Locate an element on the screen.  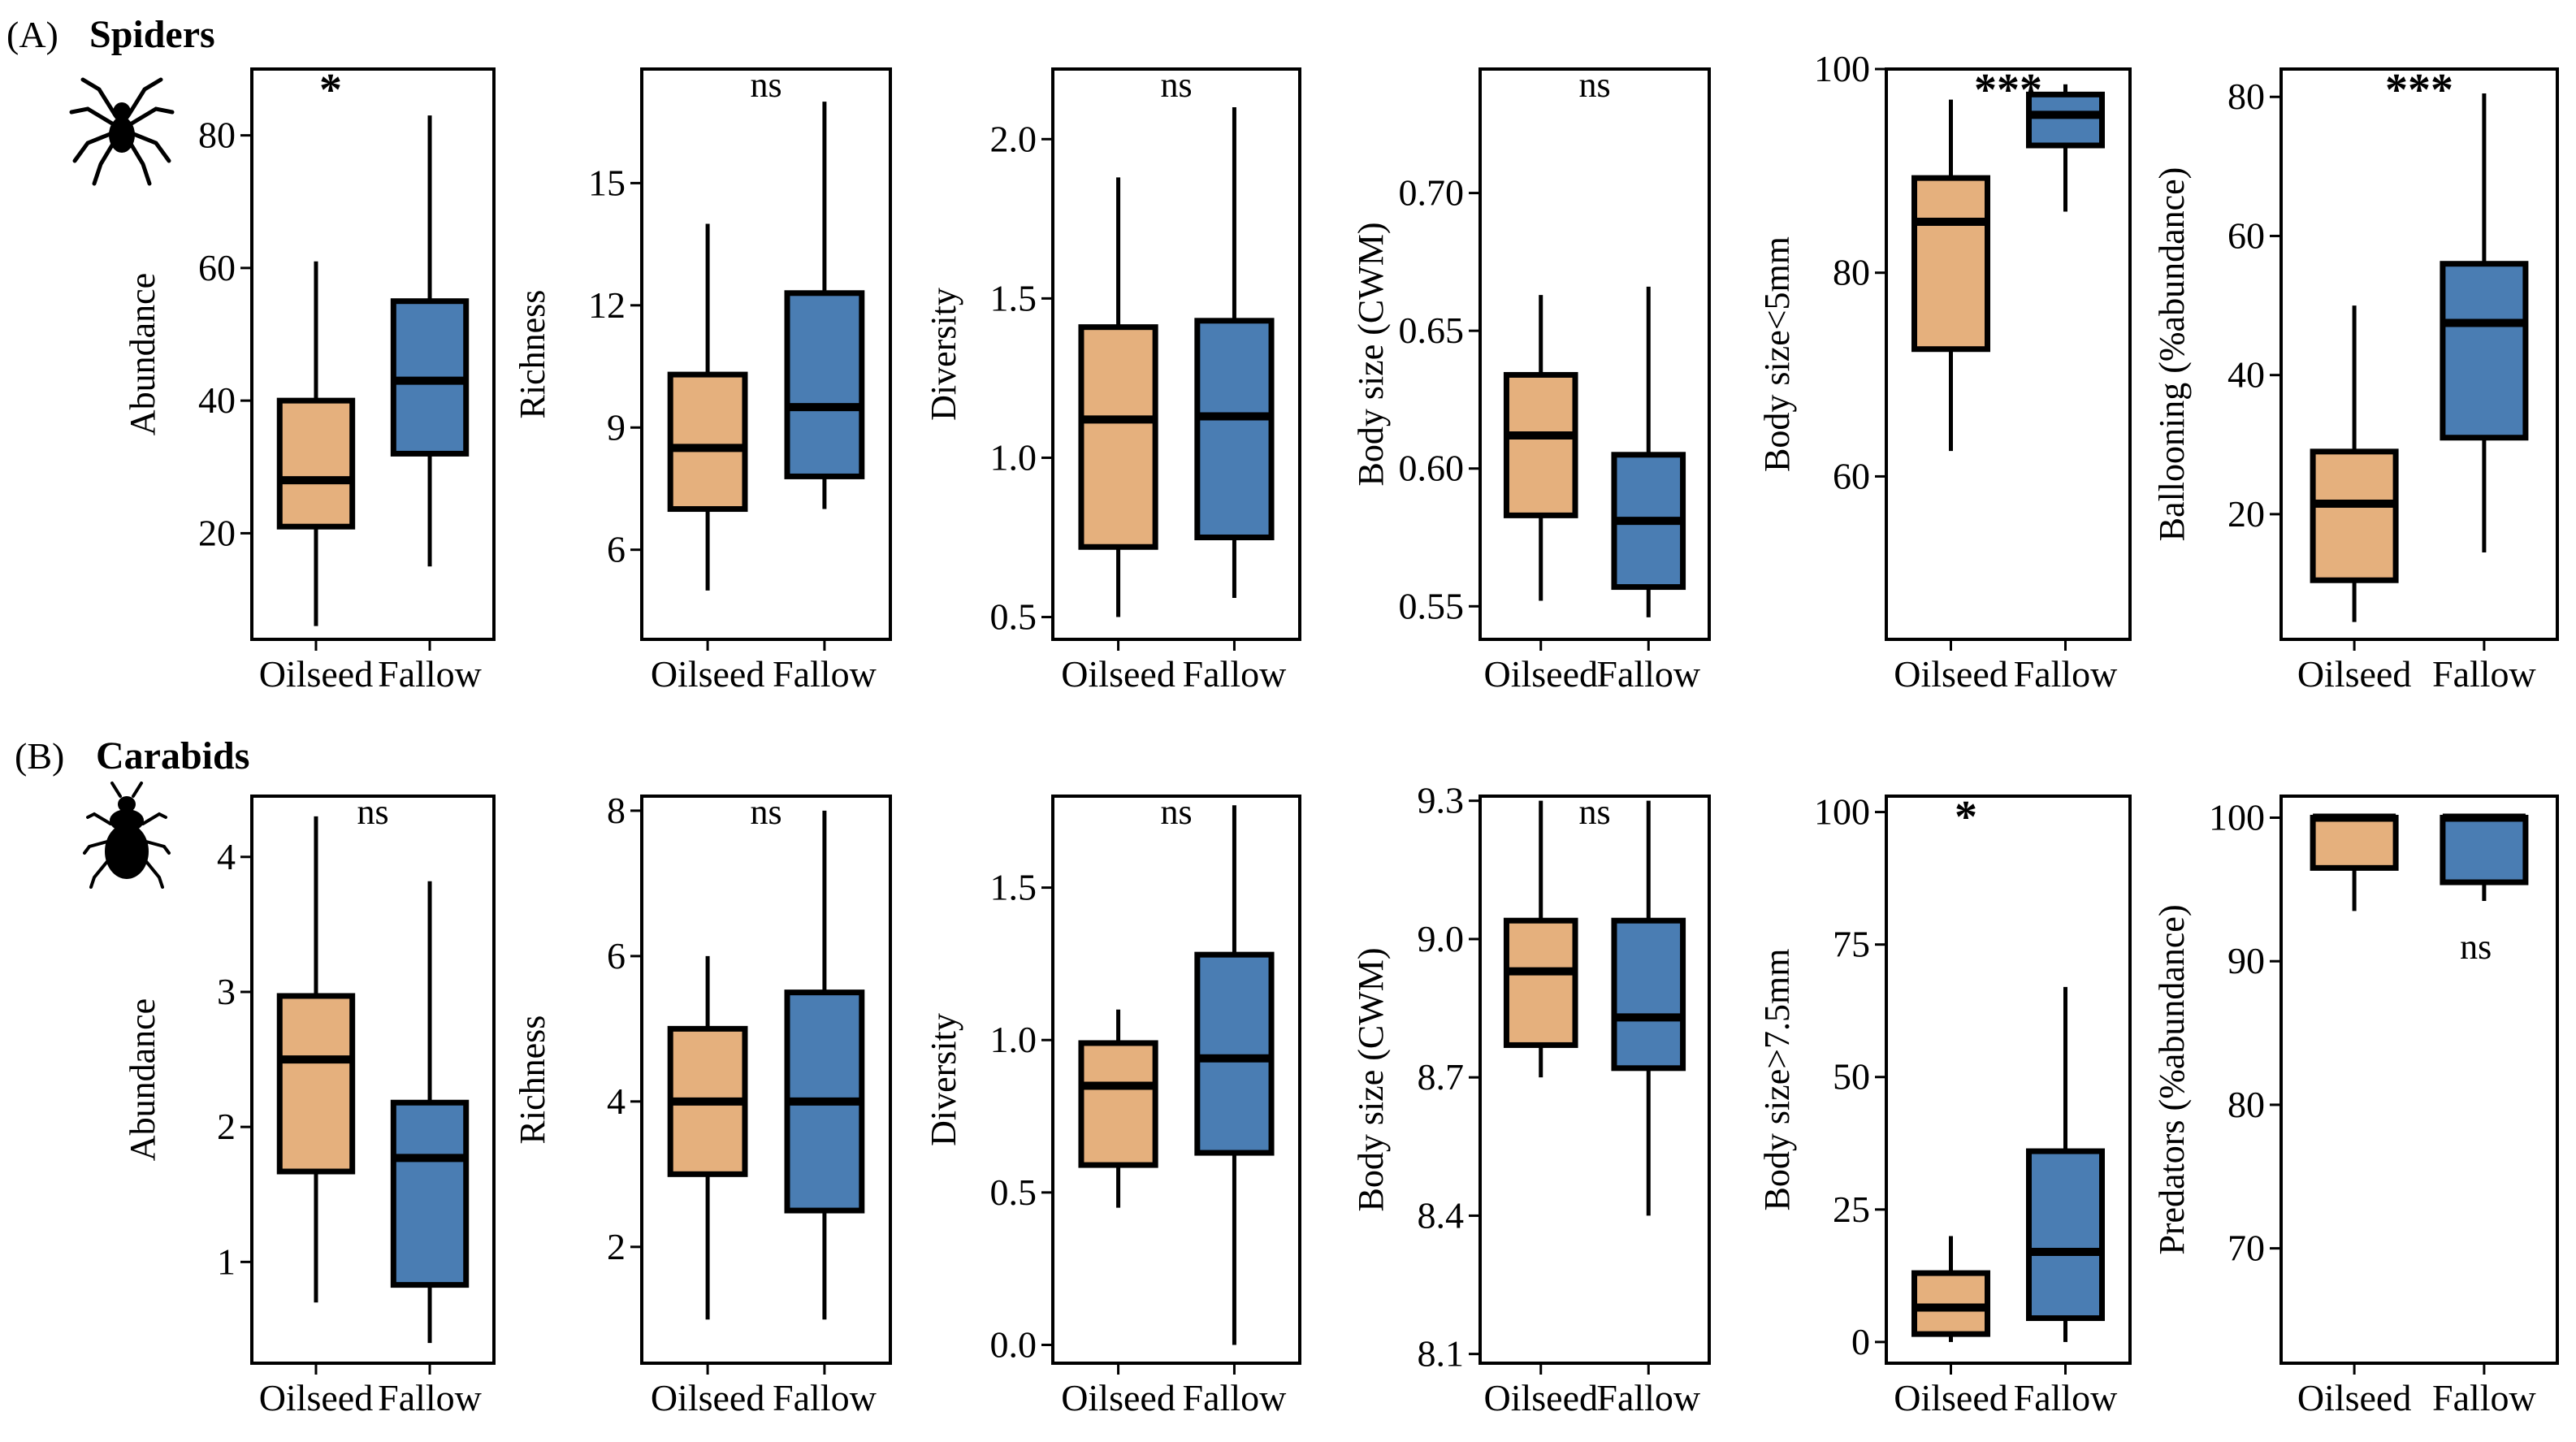
panel-carabids-1: 1 2 3 4 Abundance Oilseed Fallow ns is located at coordinates (309, 1105).